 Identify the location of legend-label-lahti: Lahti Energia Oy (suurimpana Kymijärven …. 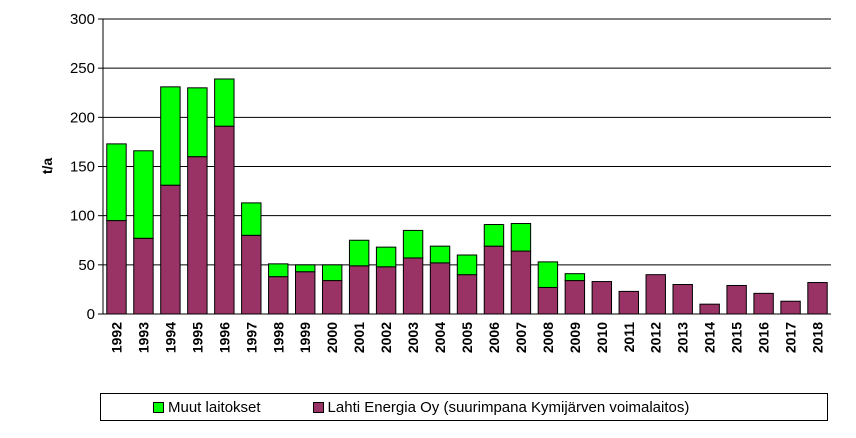
(508, 407).